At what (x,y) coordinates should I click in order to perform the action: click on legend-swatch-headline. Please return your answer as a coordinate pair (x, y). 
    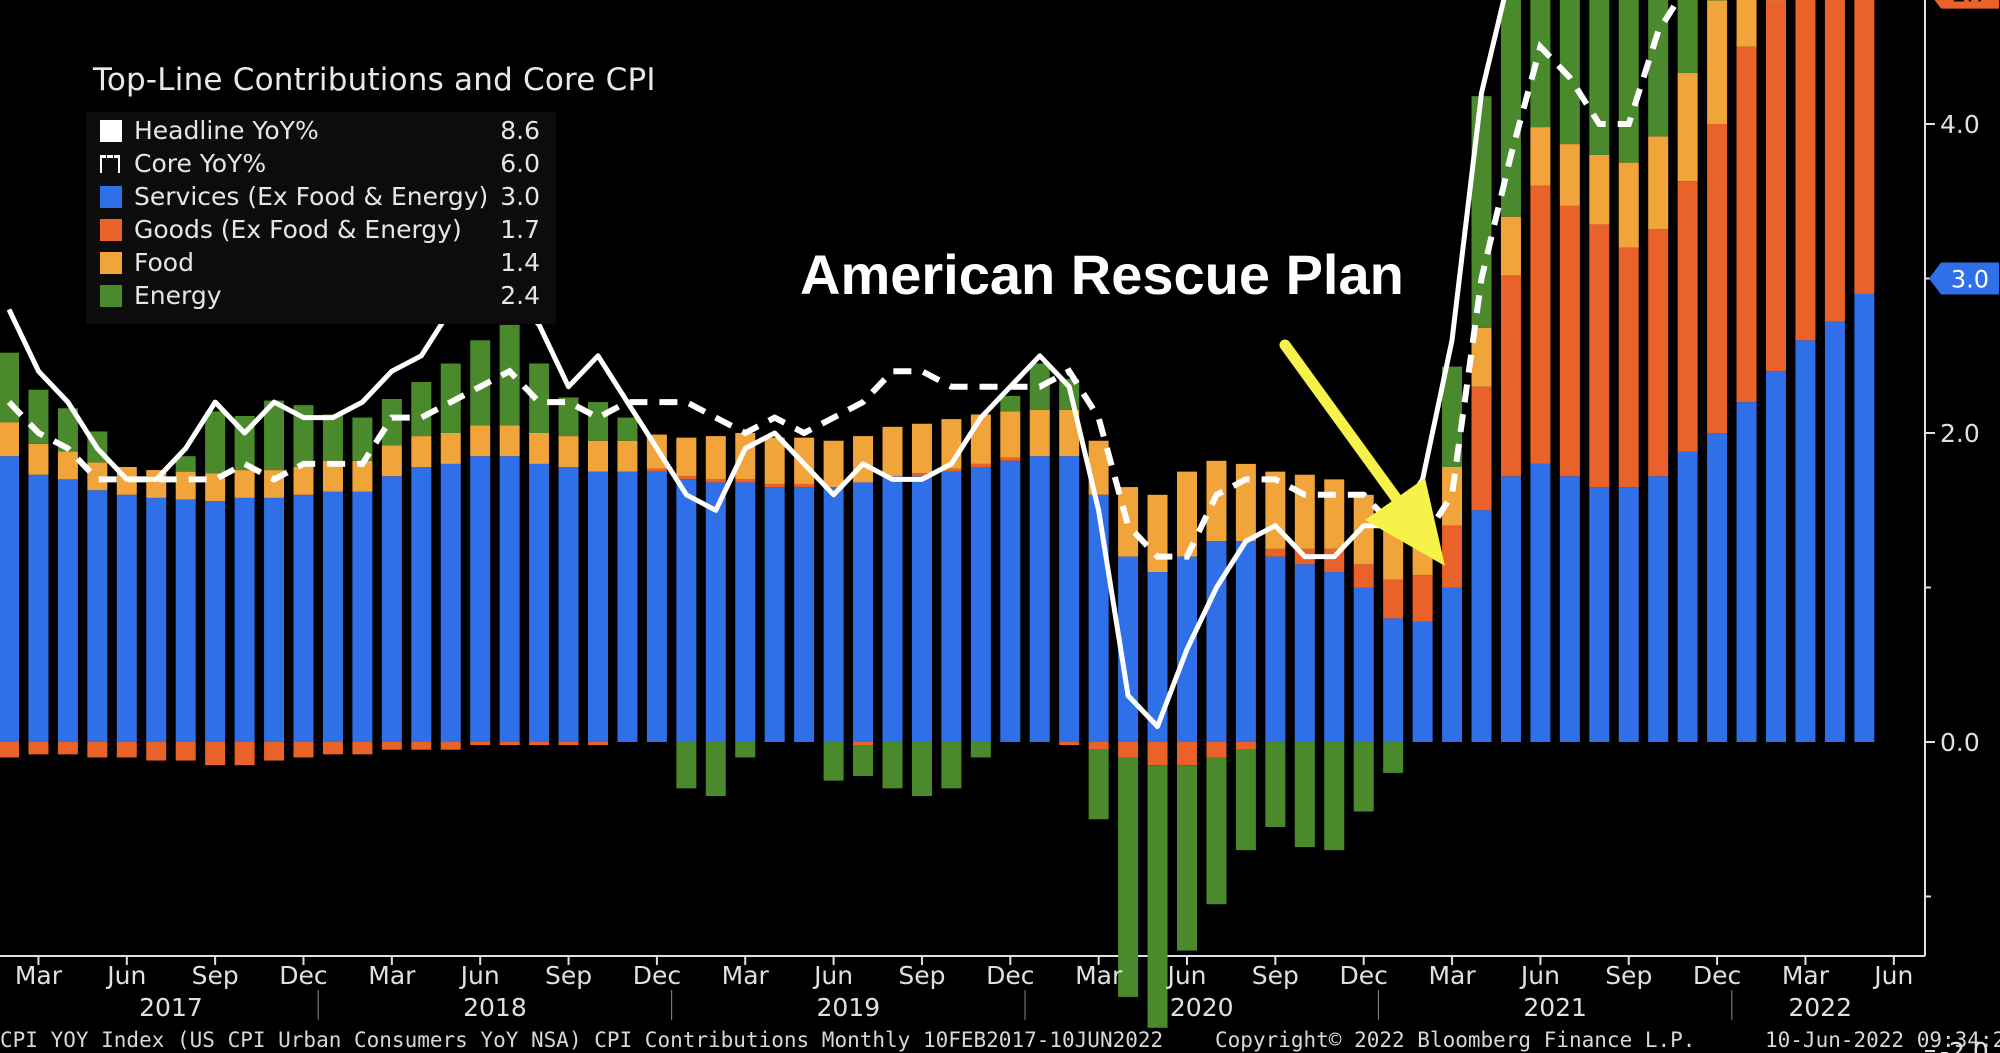
    Looking at the image, I should click on (111, 131).